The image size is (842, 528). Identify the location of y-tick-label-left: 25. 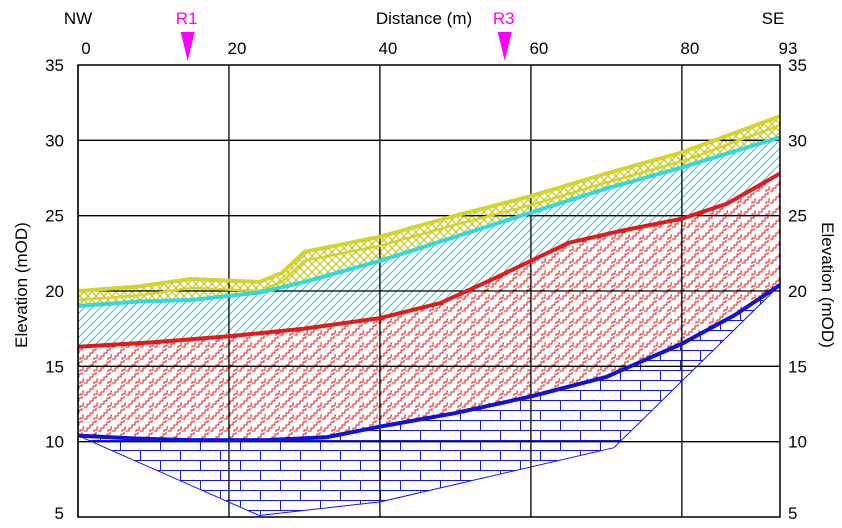
(54, 216).